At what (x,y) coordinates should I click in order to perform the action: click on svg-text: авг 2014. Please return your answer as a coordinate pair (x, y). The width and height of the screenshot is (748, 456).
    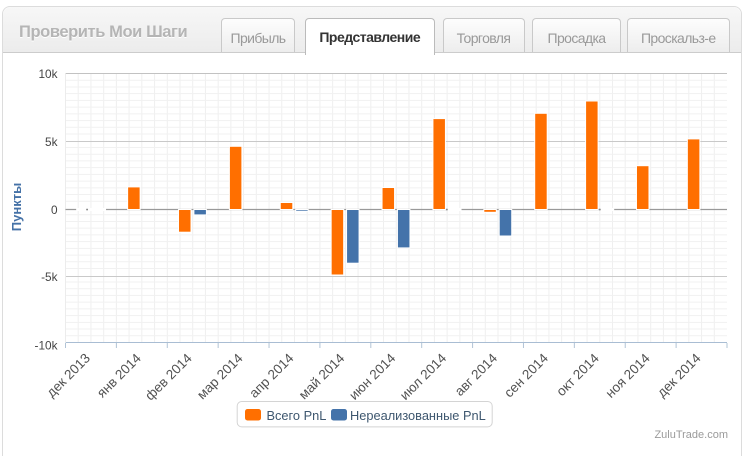
    Looking at the image, I should click on (476, 374).